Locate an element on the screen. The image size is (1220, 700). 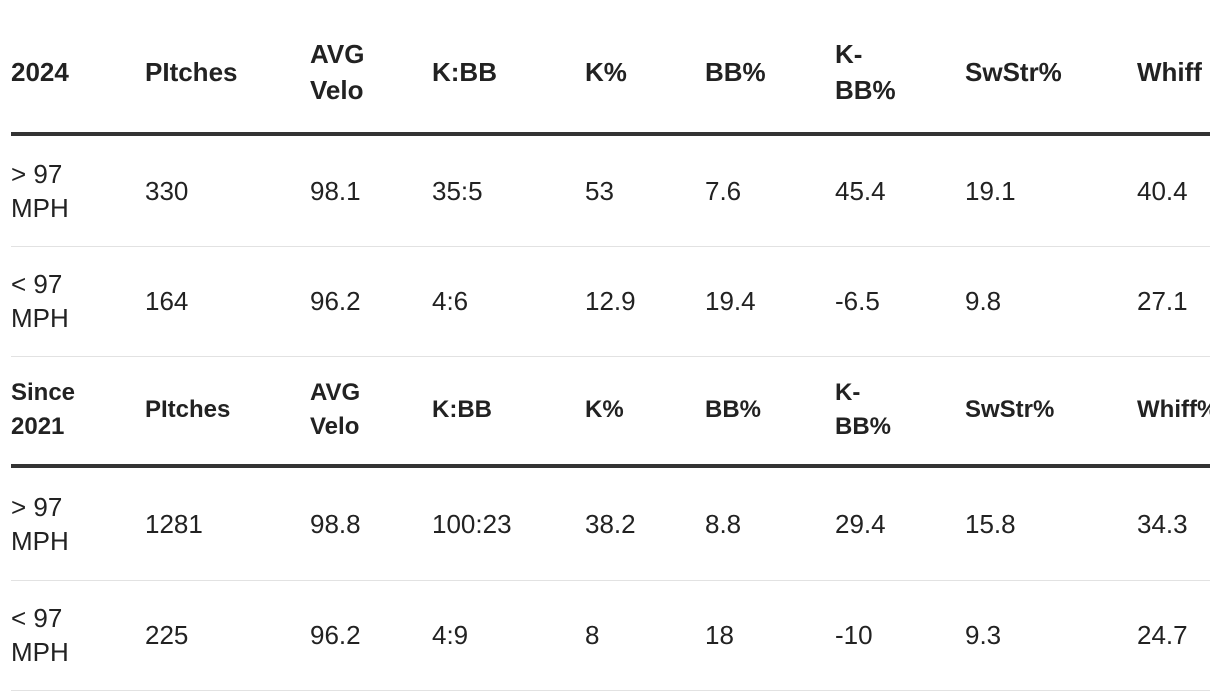
cell-k-minus-bb-pct: 29.4 is located at coordinates (900, 523).